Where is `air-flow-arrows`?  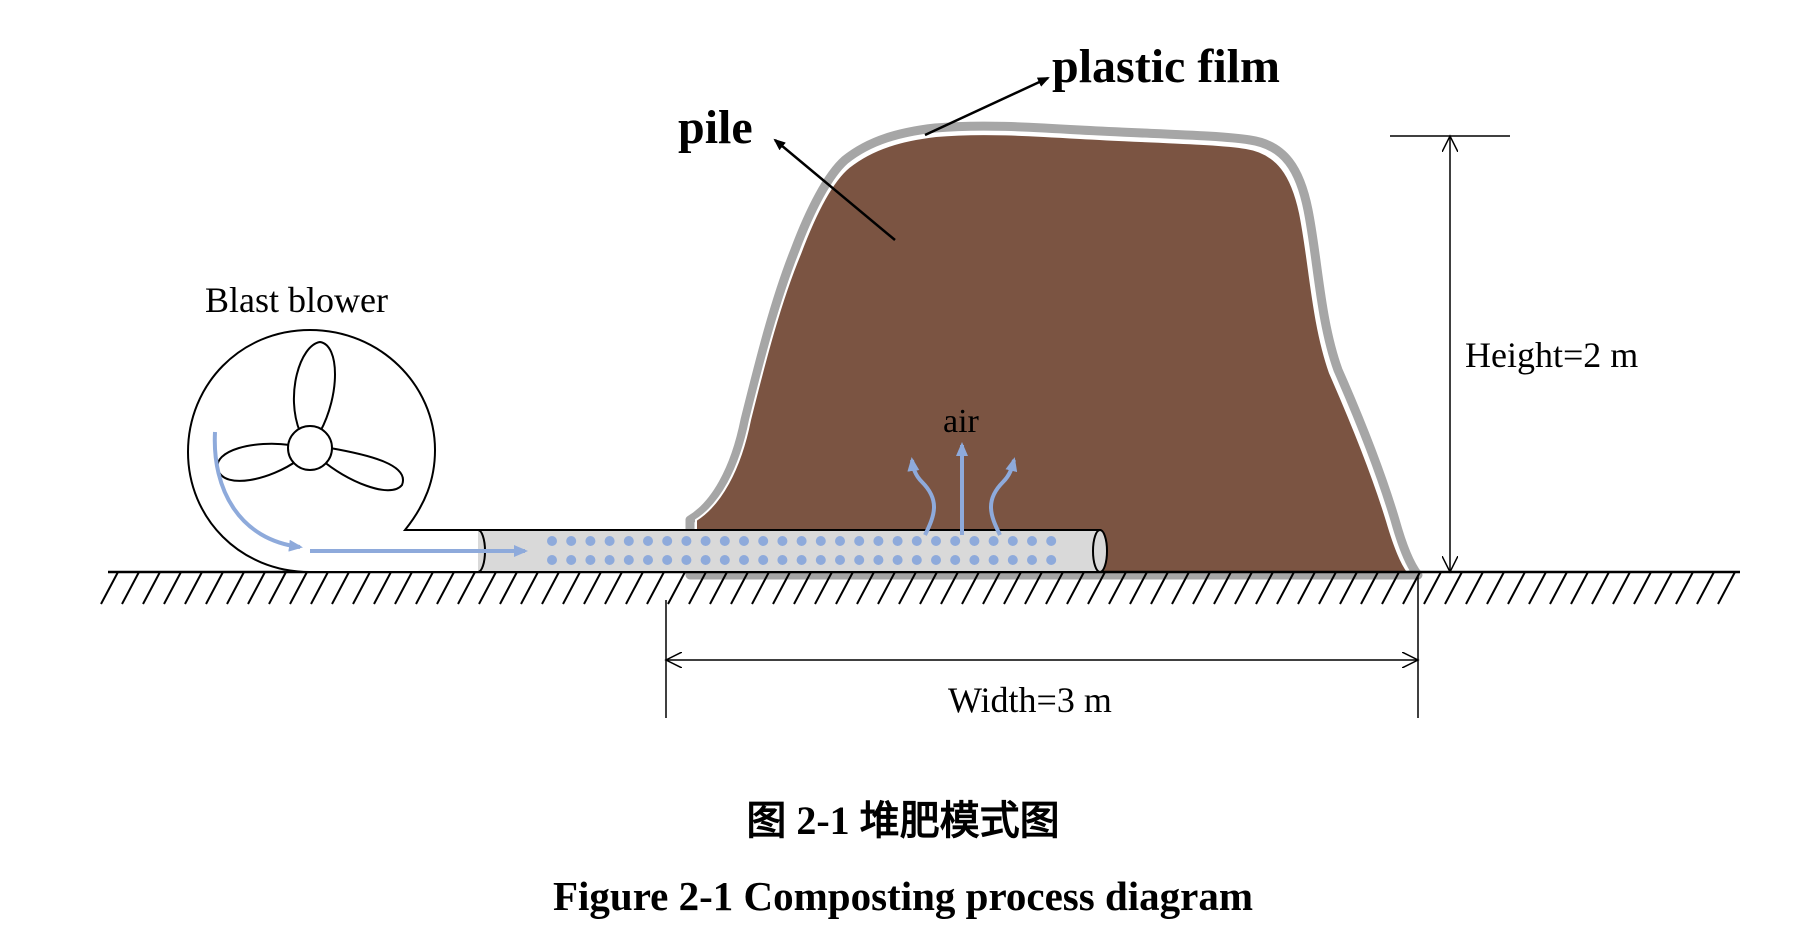
air-flow-arrows is located at coordinates (962, 489).